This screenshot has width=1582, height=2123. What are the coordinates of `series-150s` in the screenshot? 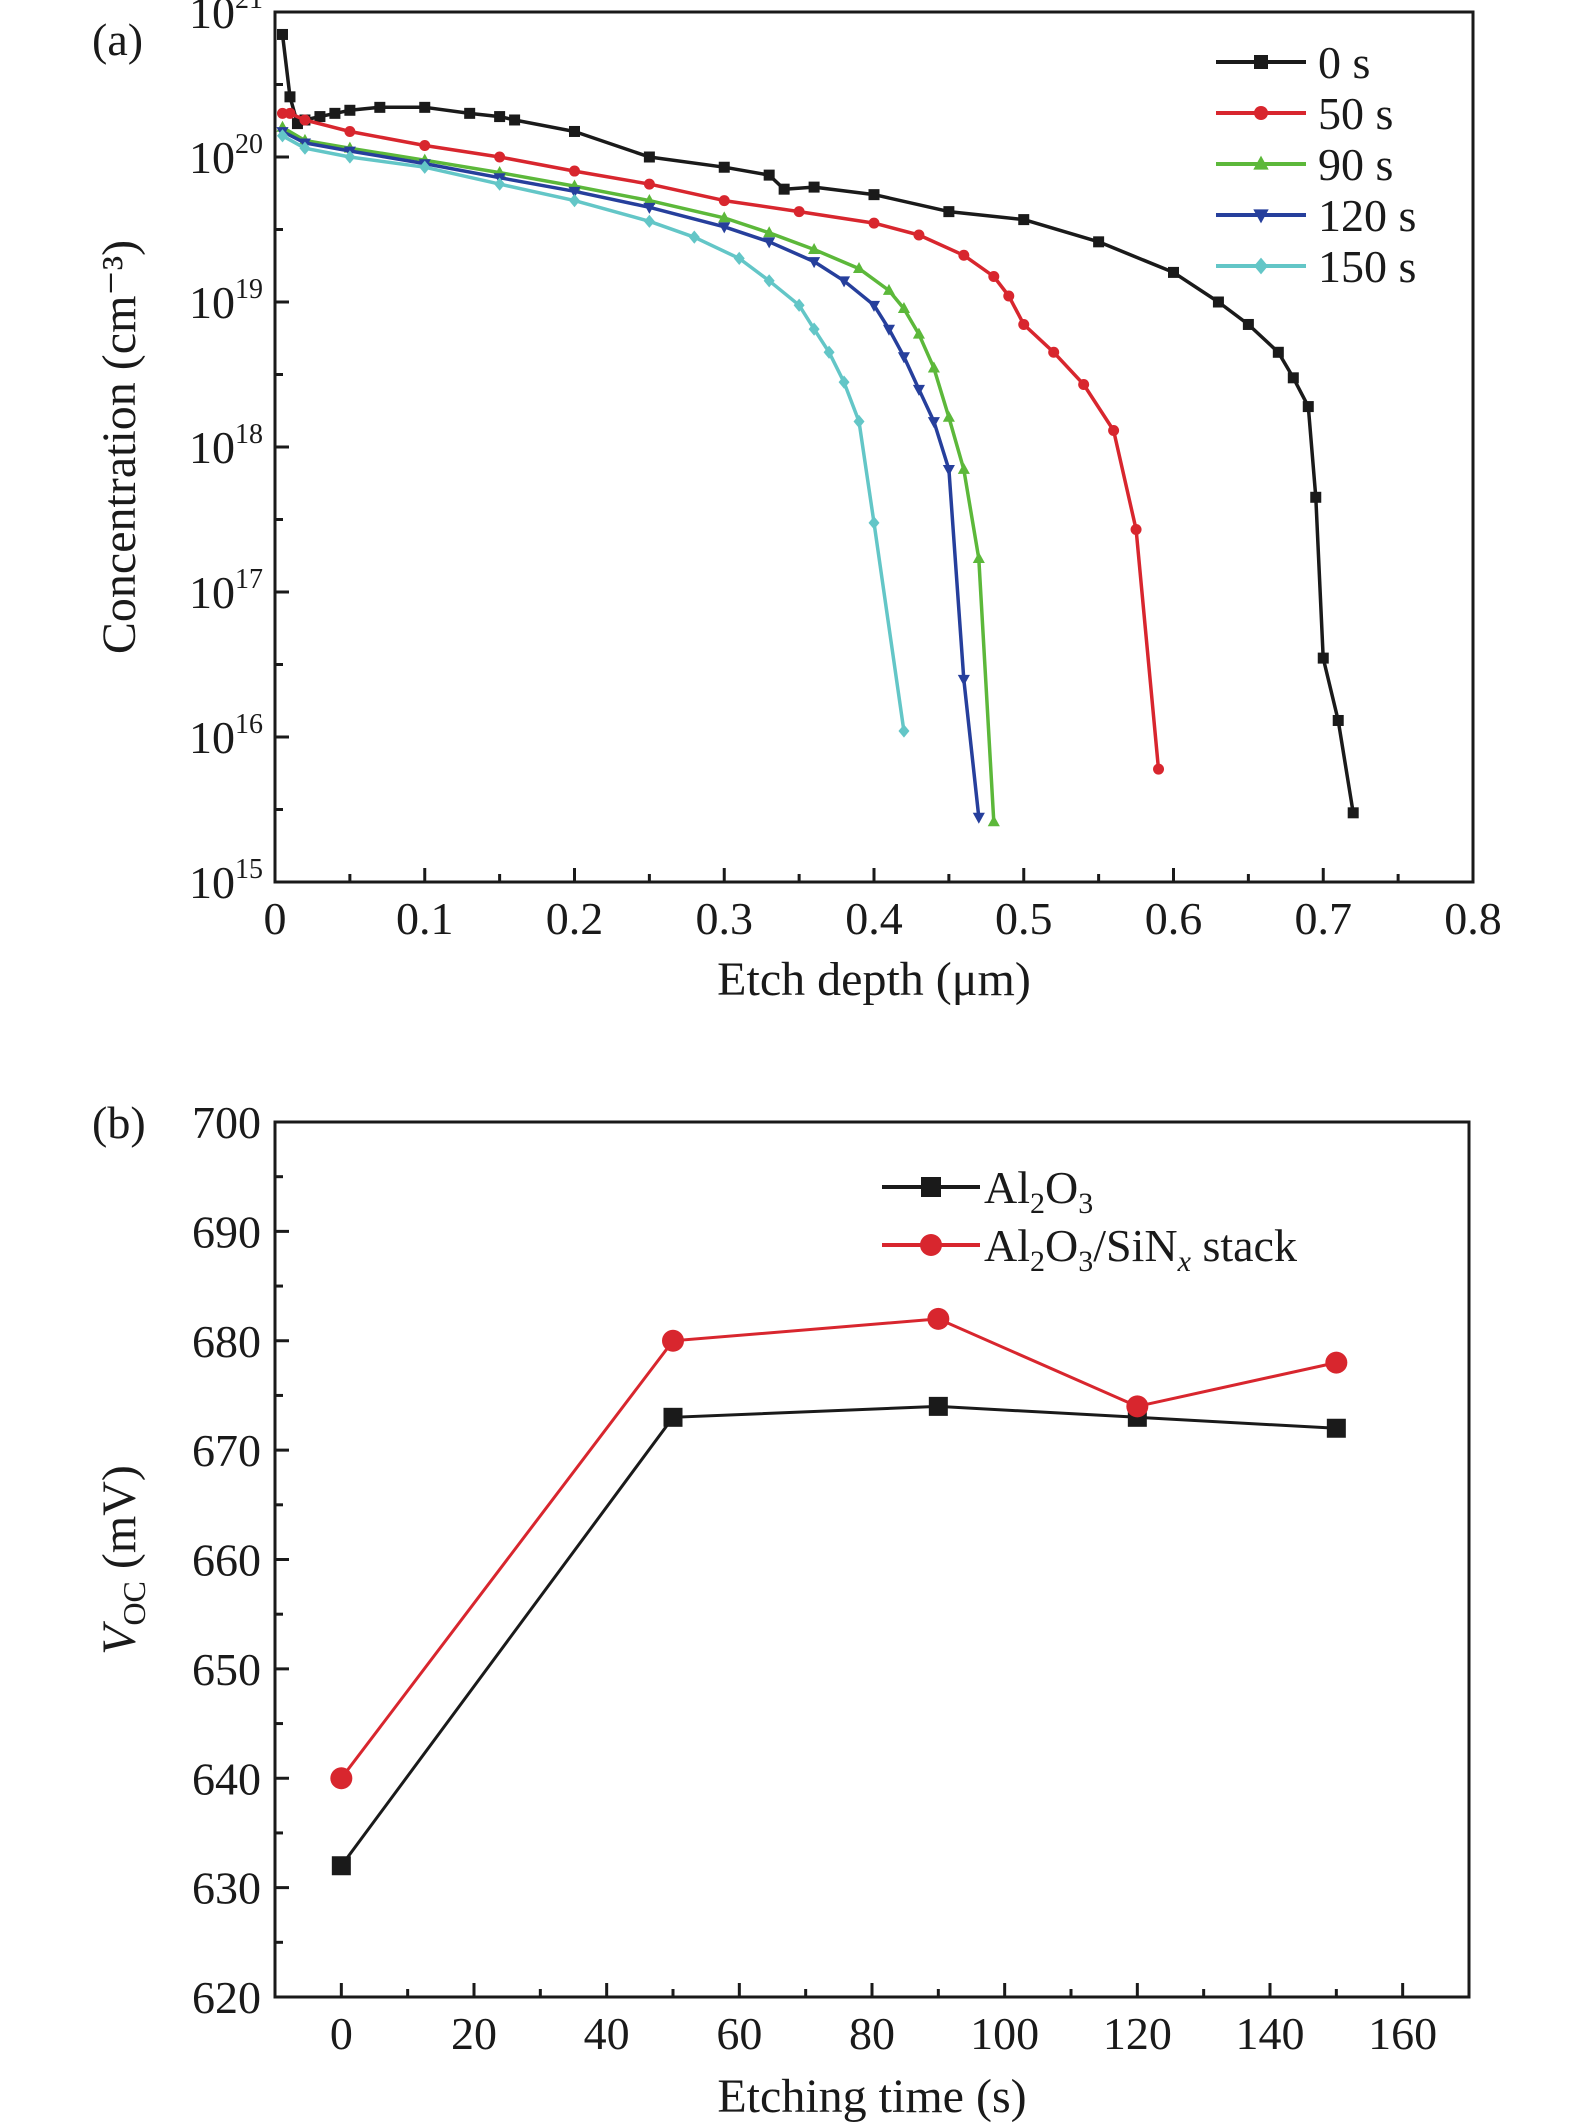 It's located at (593, 433).